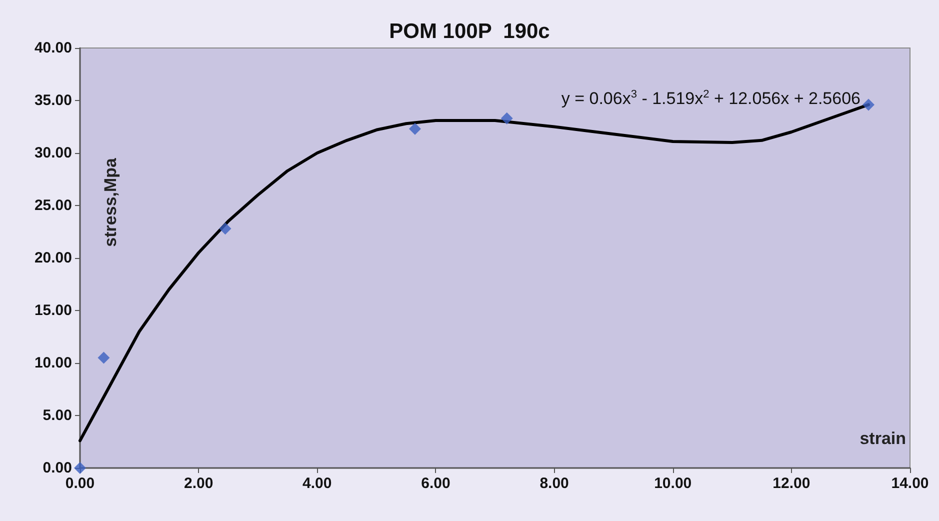  Describe the element at coordinates (57, 468) in the screenshot. I see `y-tick-label: 0.00` at that location.